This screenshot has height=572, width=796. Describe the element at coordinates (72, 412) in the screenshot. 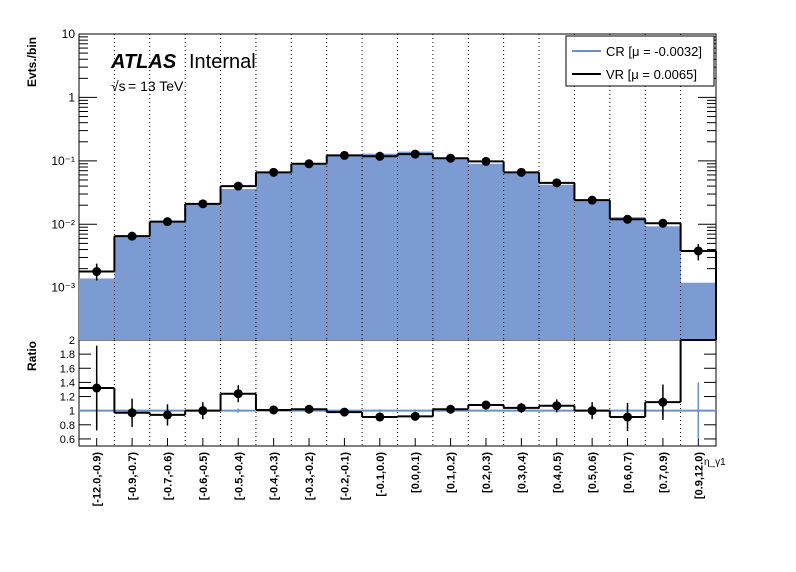

I see `ratio-y-tick-label: 1` at that location.